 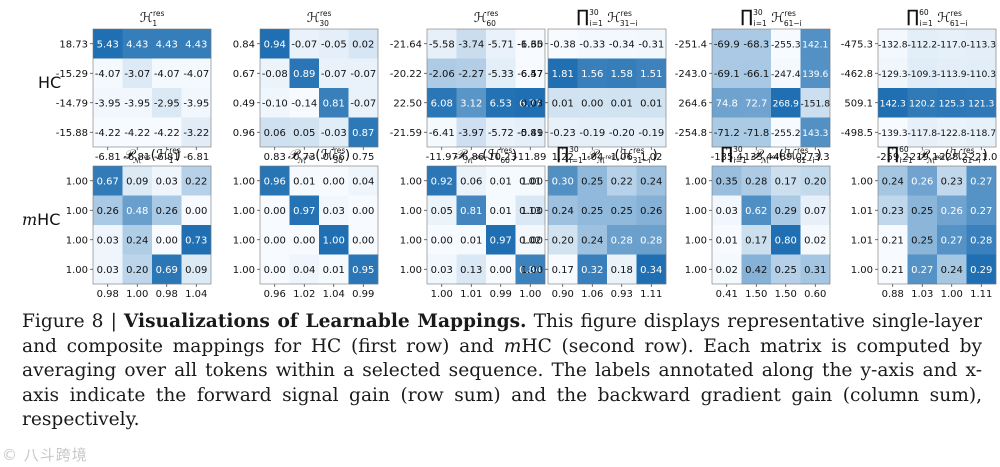 I want to click on row-sum-label: -254.8, so click(x=691, y=133).